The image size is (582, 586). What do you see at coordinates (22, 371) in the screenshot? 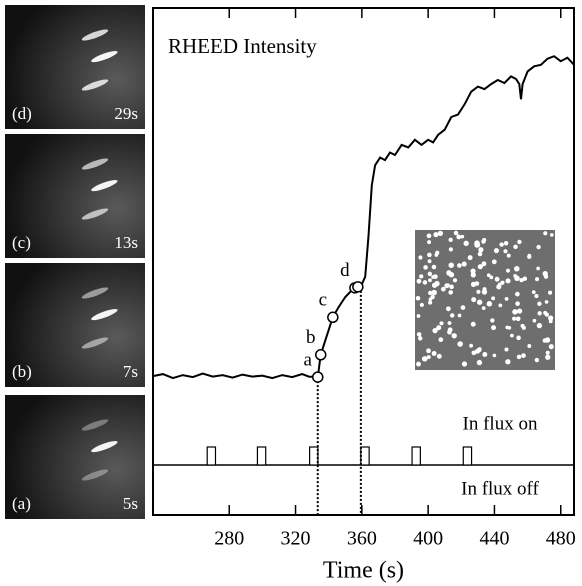
I see `panel-label: (b)` at bounding box center [22, 371].